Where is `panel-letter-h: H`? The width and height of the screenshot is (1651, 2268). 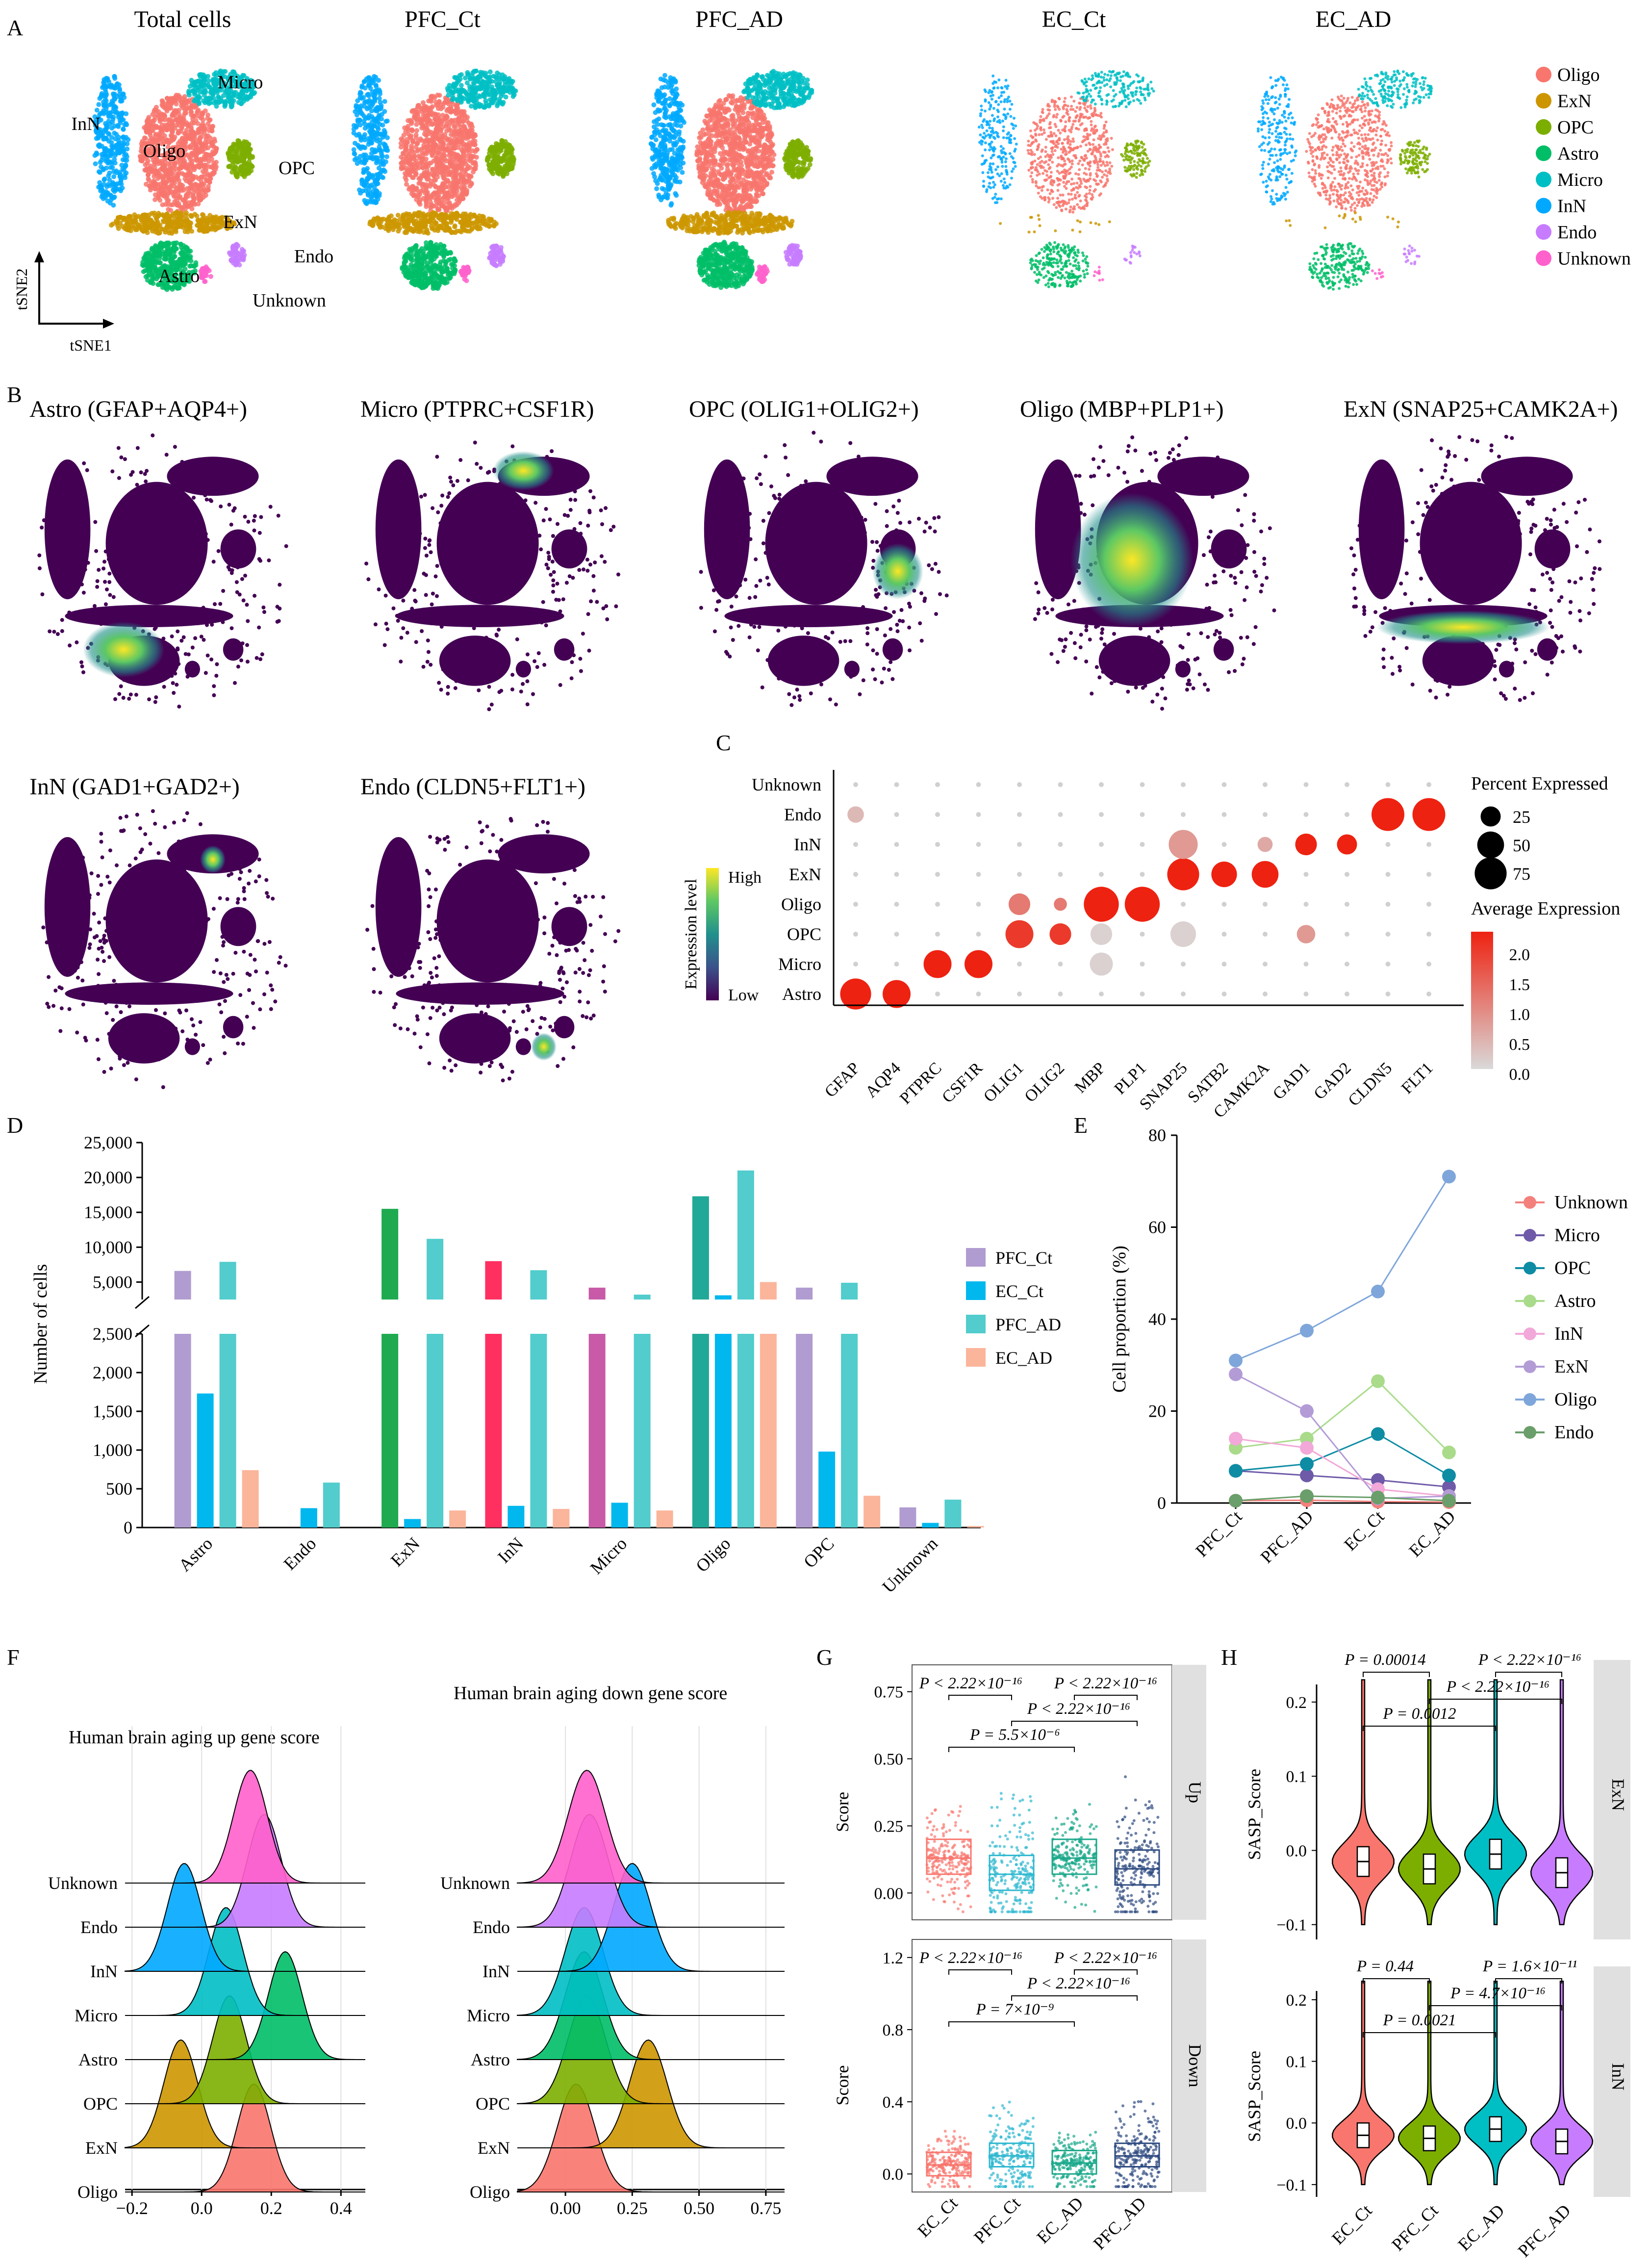
panel-letter-h: H is located at coordinates (1229, 1658).